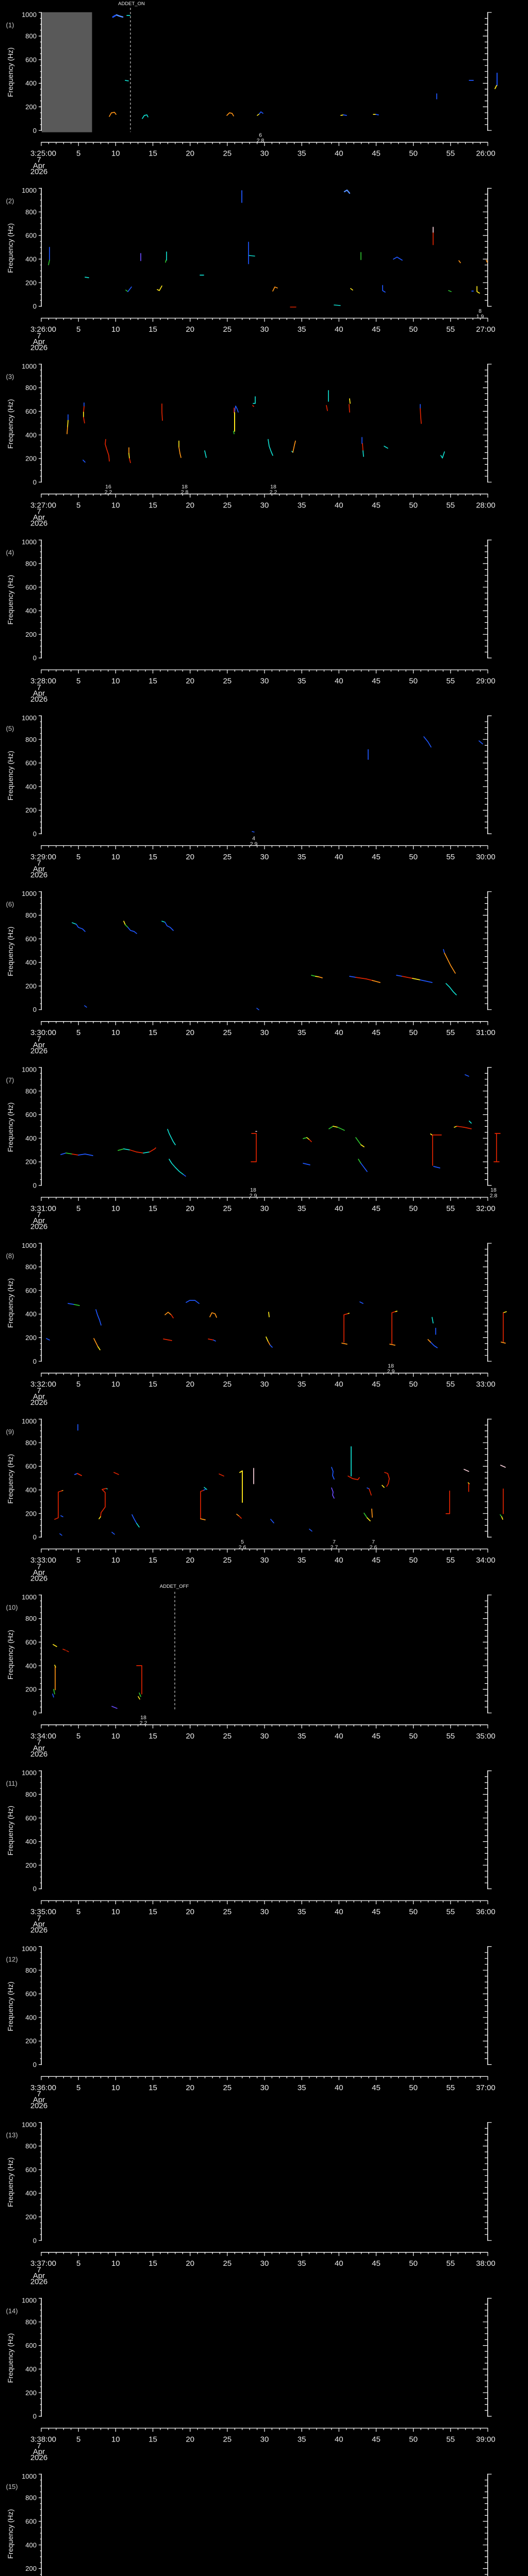 The image size is (528, 2576). Describe the element at coordinates (131, 4) in the screenshot. I see `svg-text: ADDET_ON` at that location.